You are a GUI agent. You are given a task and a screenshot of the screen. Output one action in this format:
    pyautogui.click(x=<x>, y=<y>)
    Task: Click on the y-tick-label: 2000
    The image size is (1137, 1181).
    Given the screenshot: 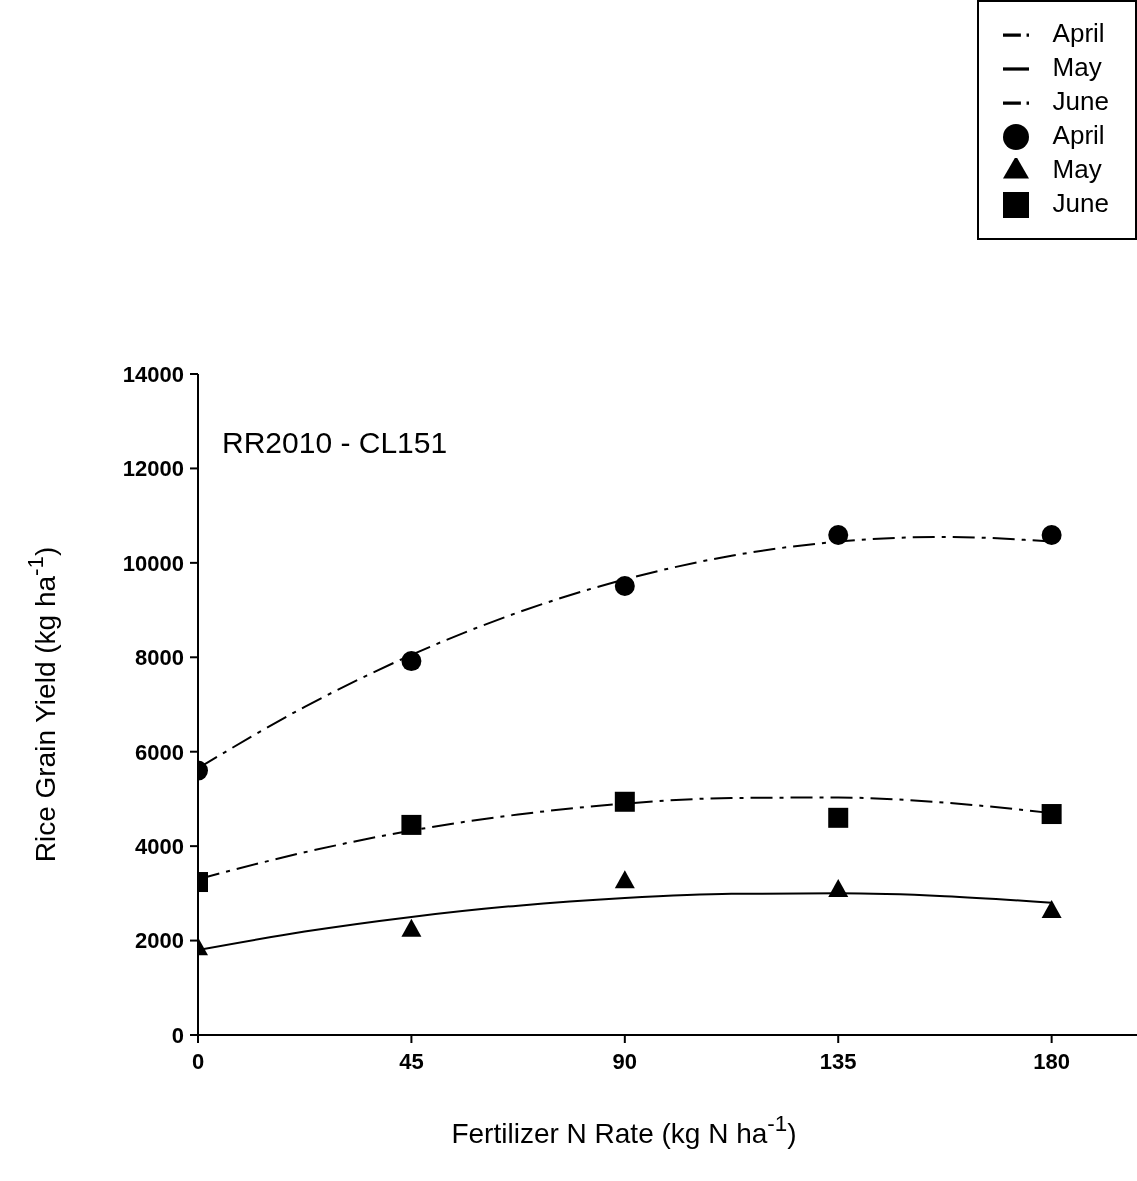 What is the action you would take?
    pyautogui.click(x=159, y=941)
    